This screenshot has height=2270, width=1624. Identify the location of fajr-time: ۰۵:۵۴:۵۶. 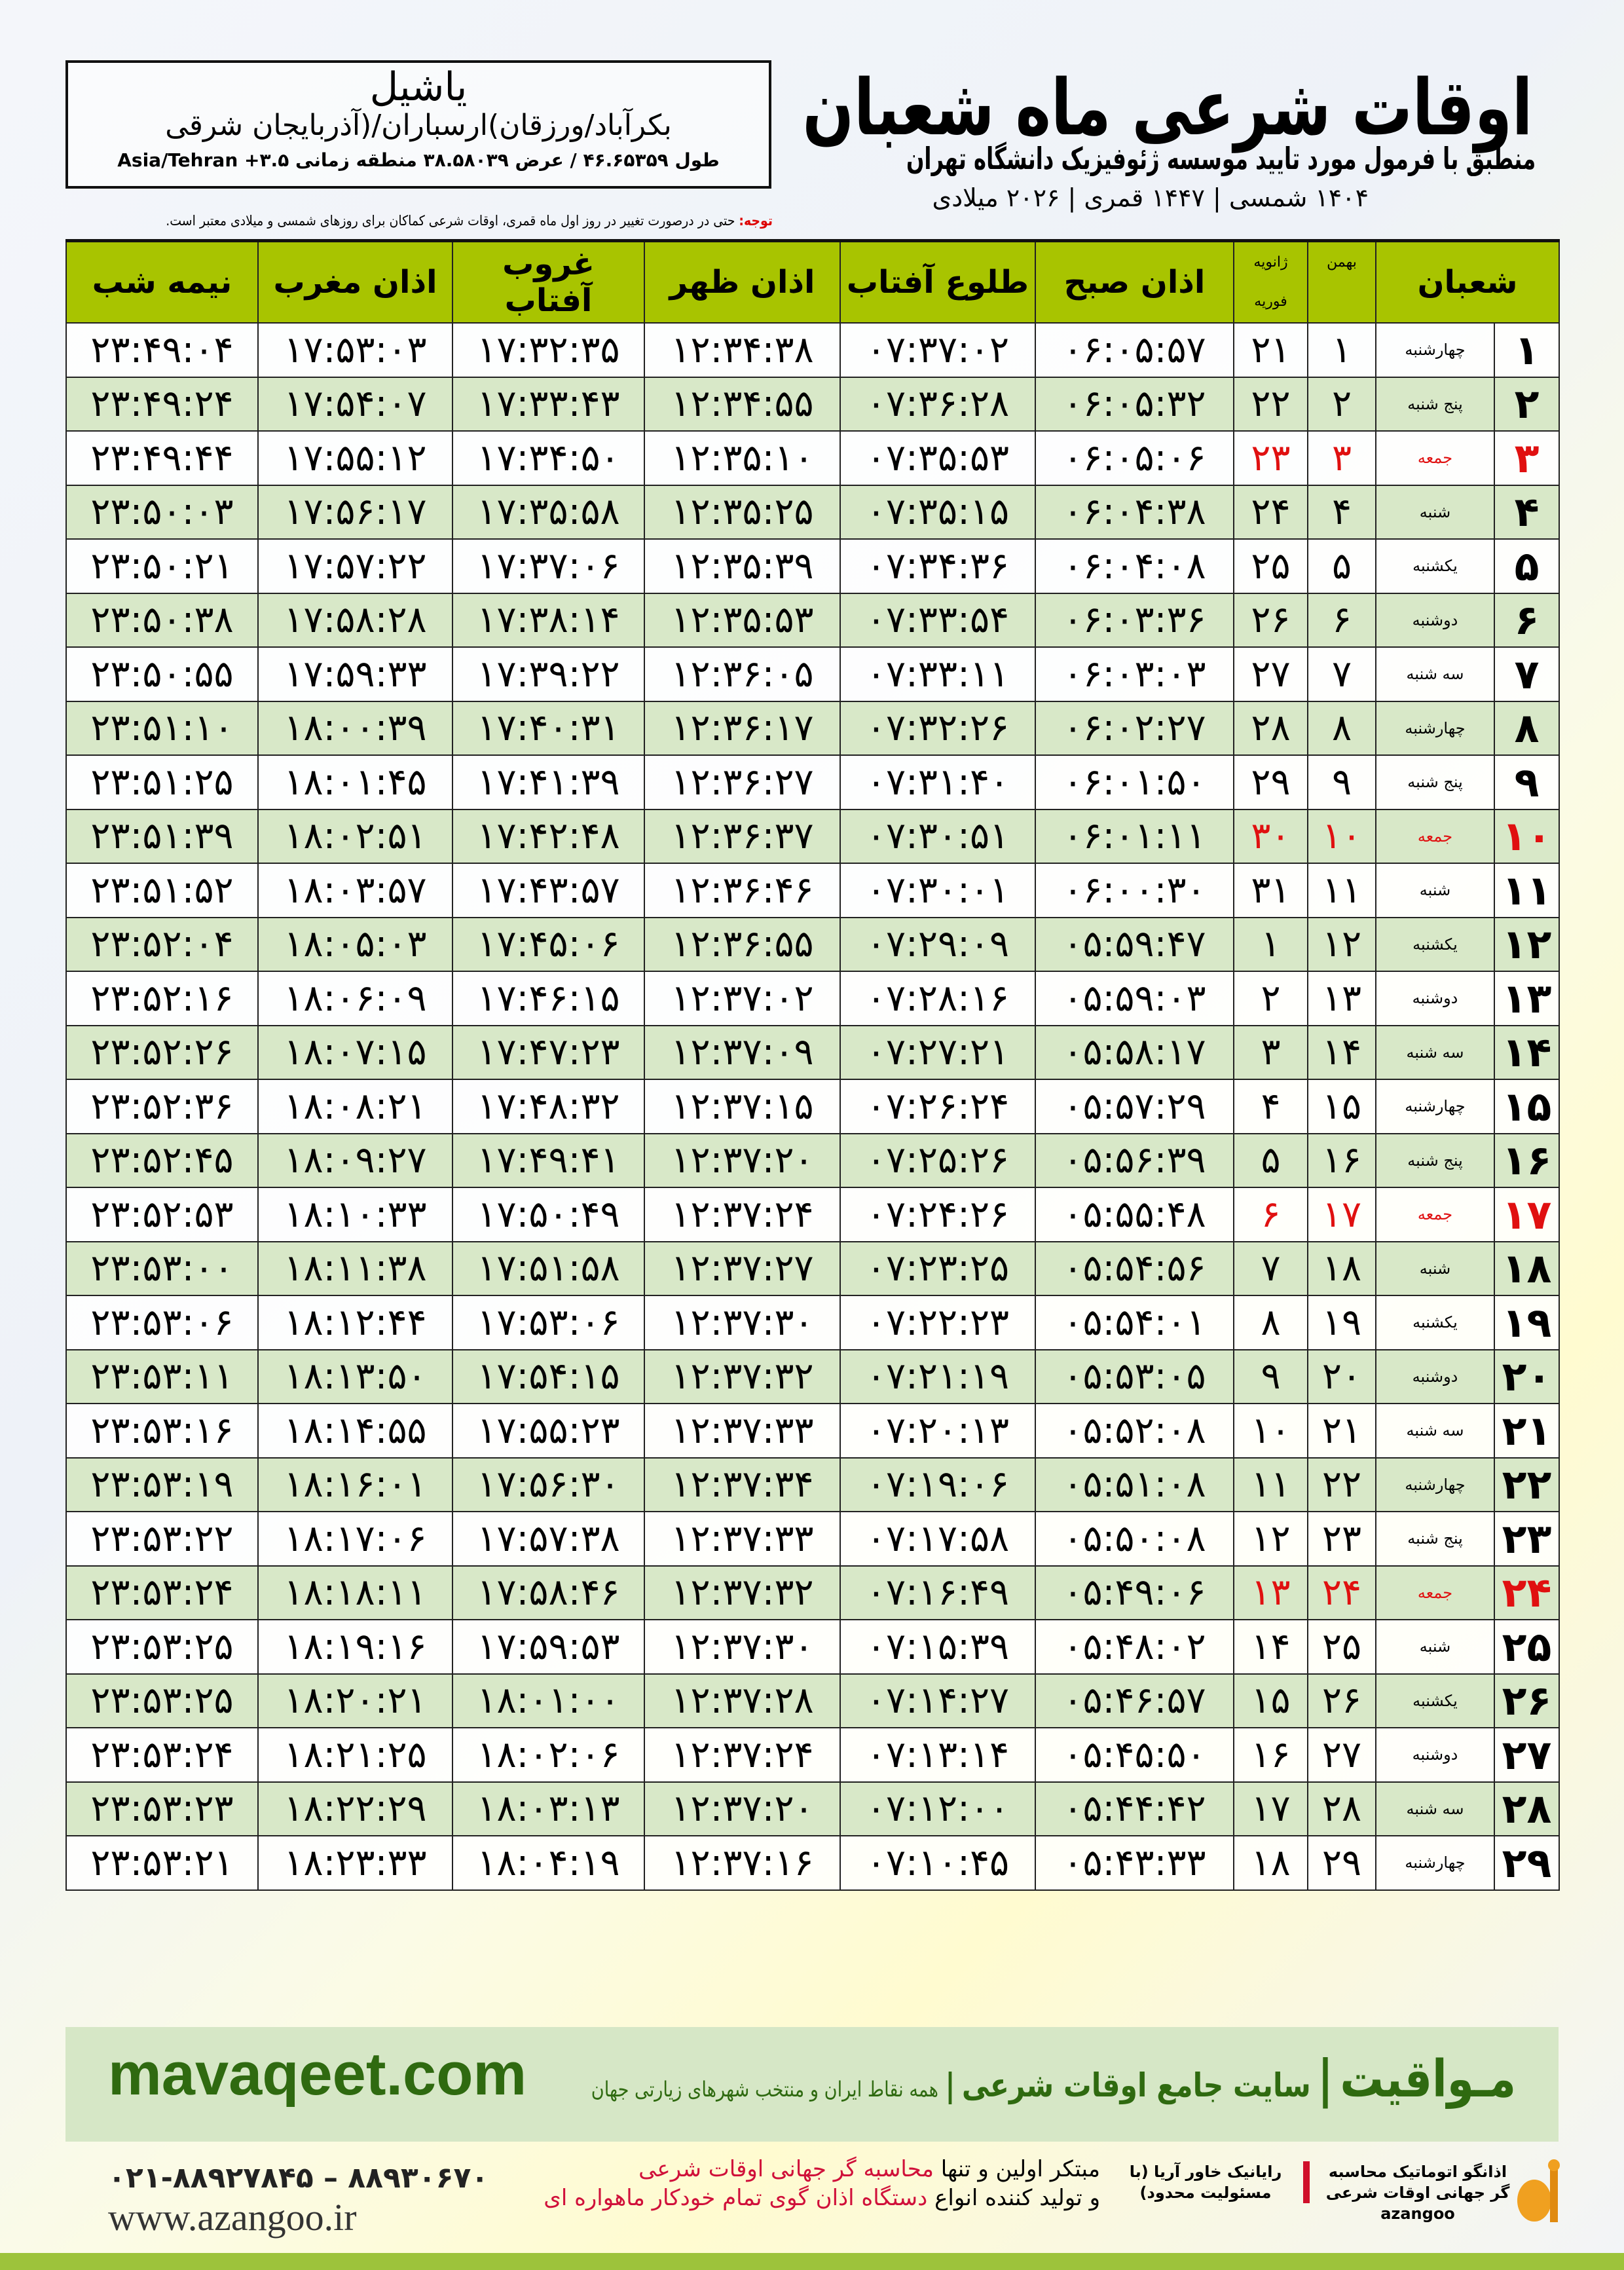
(1134, 1268).